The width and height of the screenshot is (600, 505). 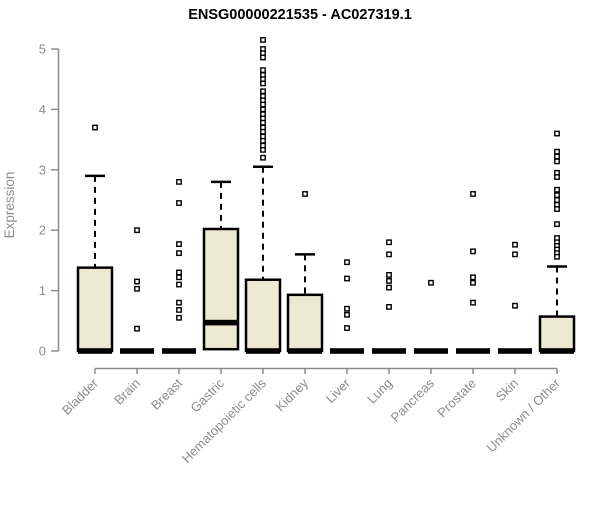 I want to click on x-tick-label: Pancreas, so click(x=413, y=400).